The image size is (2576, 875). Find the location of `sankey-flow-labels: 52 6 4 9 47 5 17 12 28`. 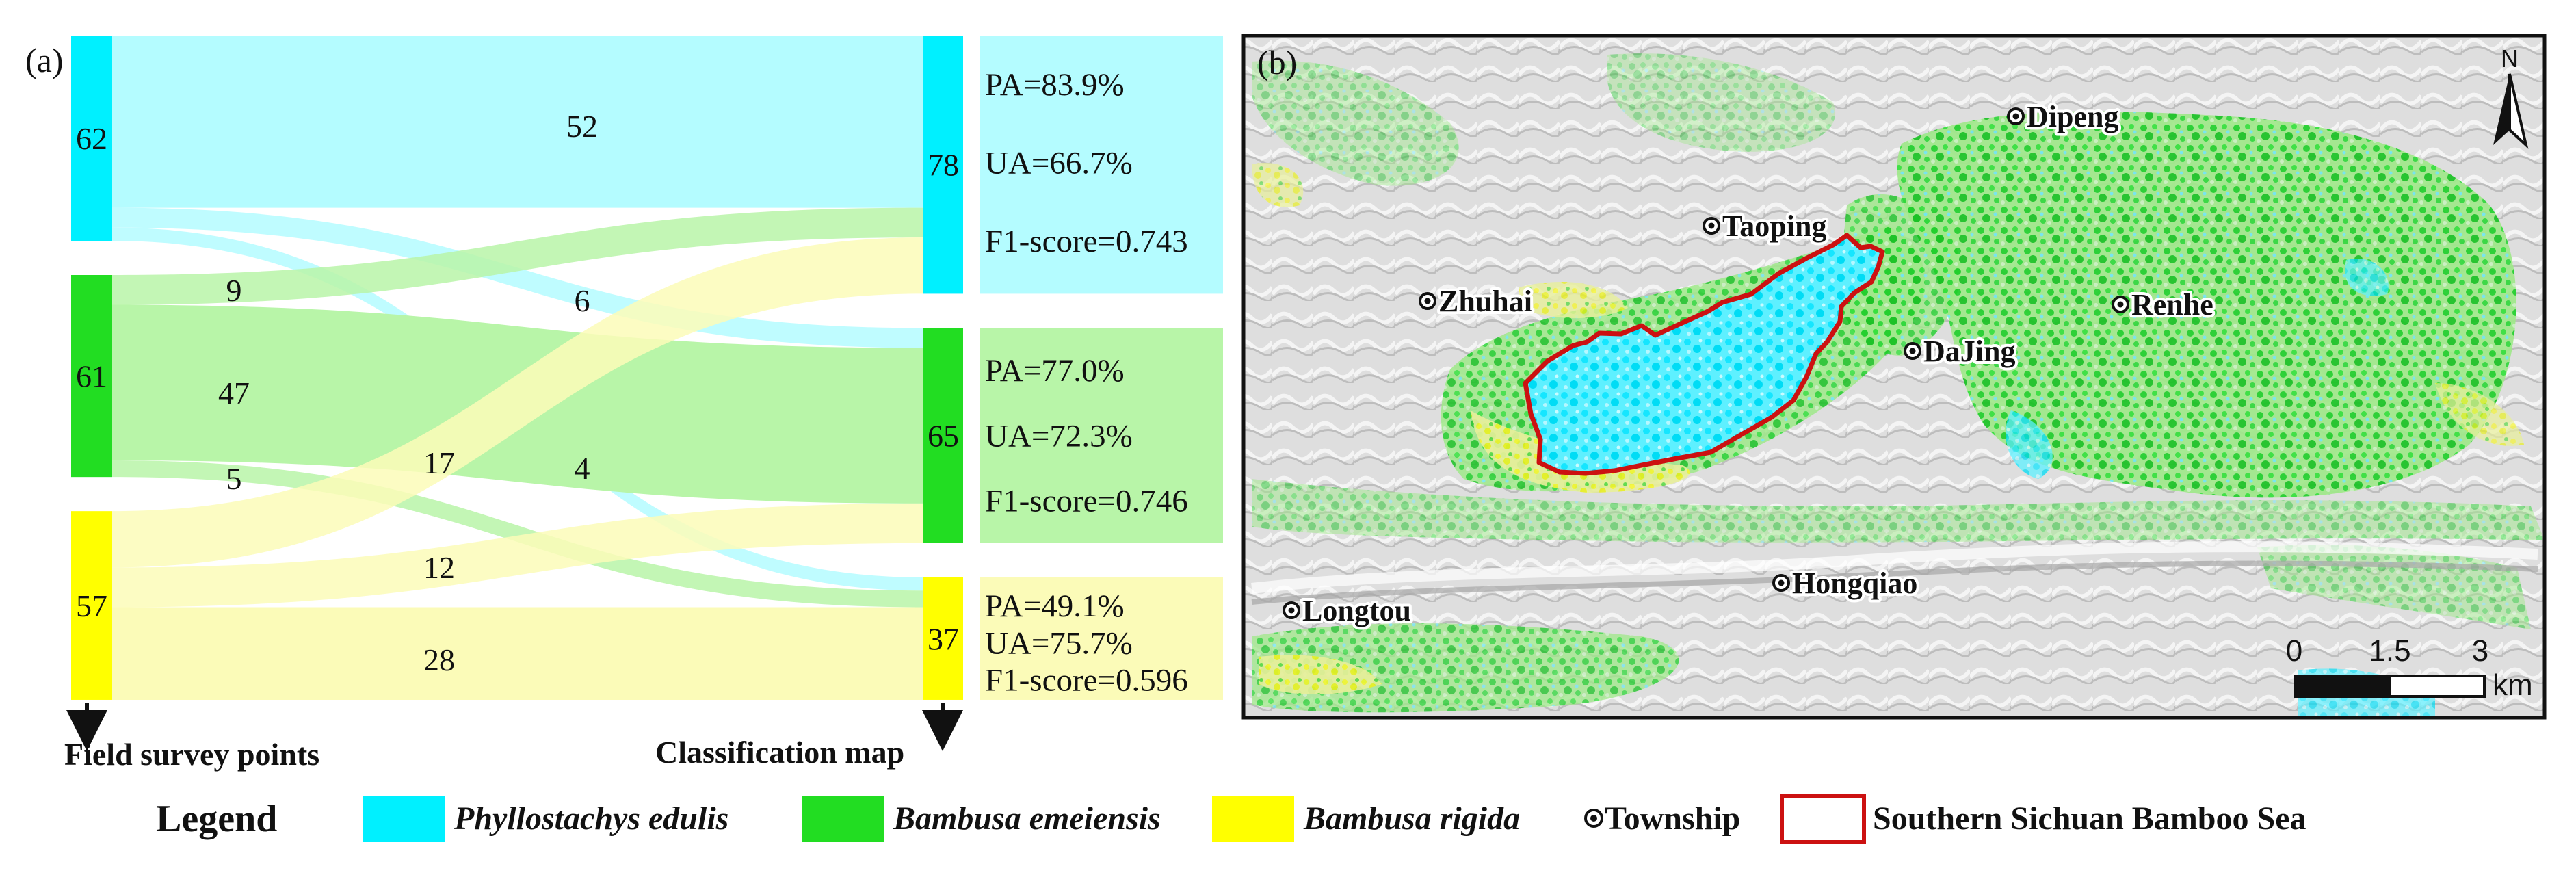

sankey-flow-labels: 52 6 4 9 47 5 17 12 28 is located at coordinates (408, 393).